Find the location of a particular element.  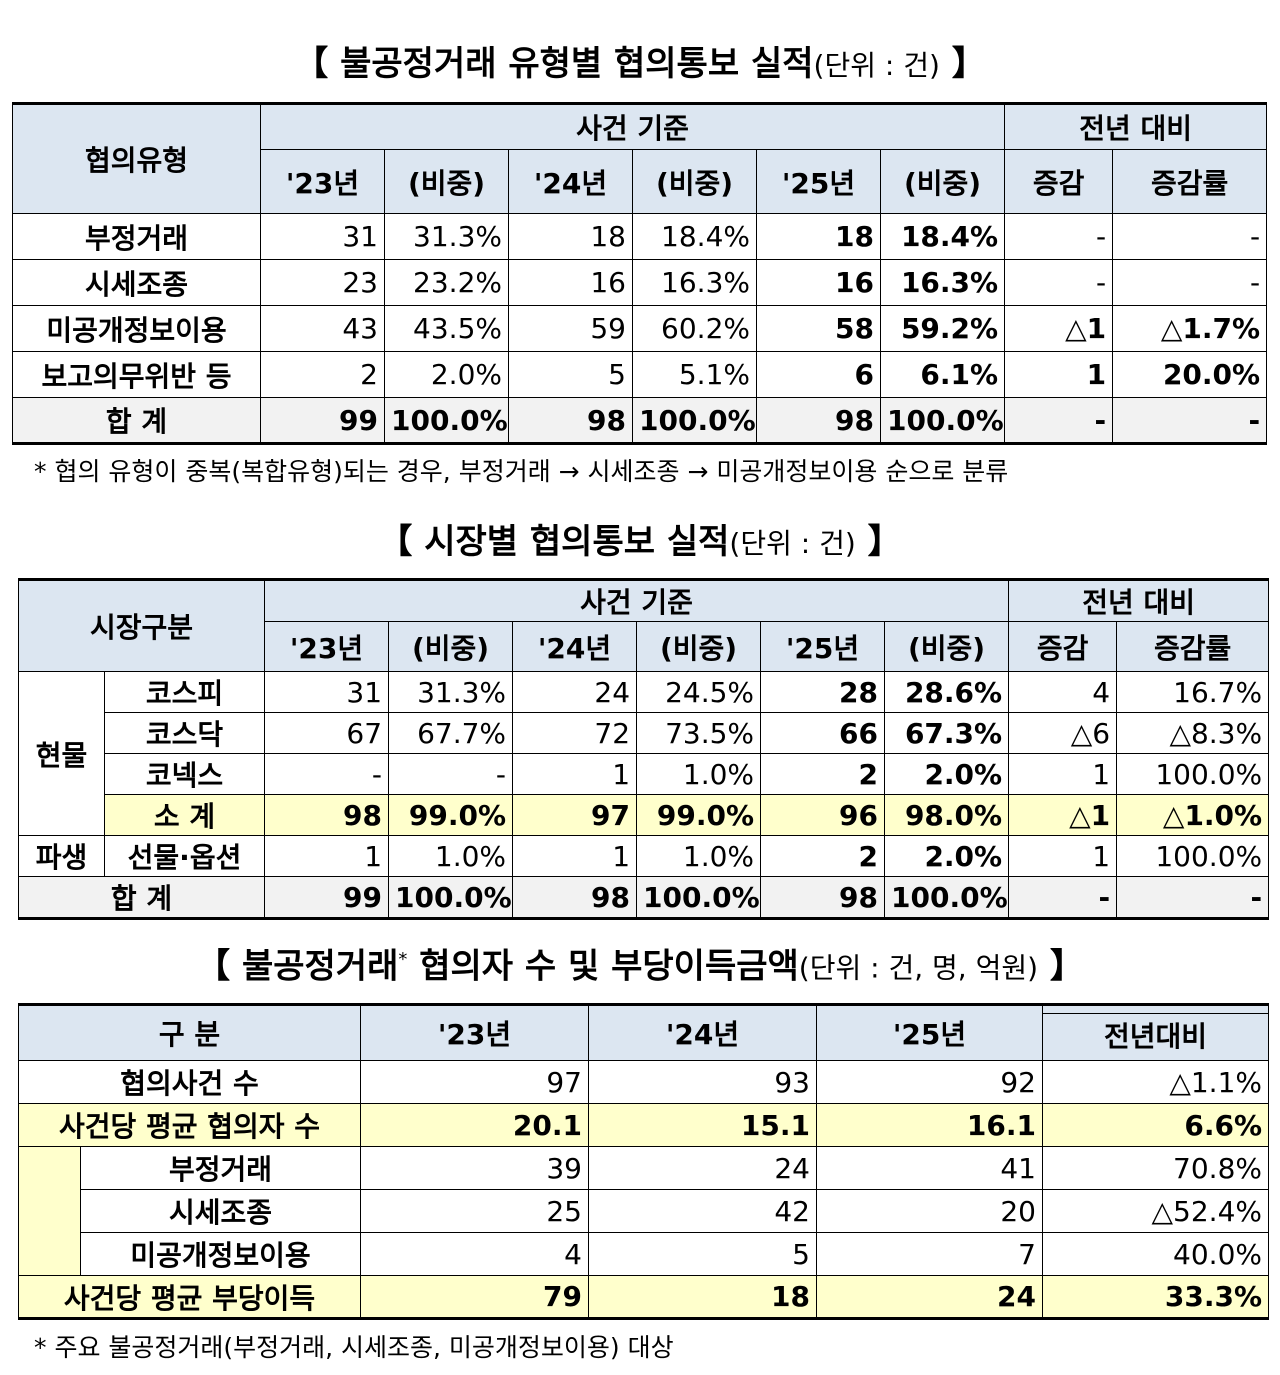

table1-title-text: 【 불공정거래 유형별 협의통보 실적 is located at coordinates (554, 64).